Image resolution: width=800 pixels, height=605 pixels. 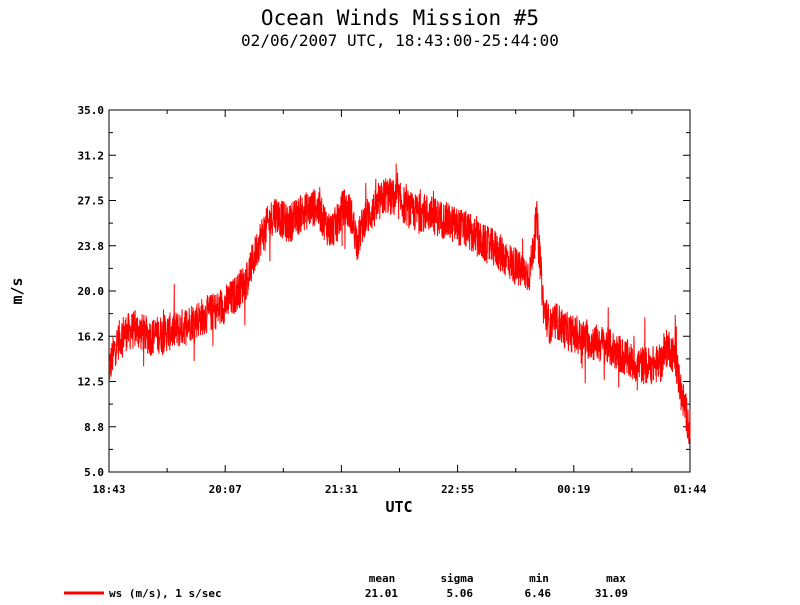 What do you see at coordinates (573, 489) in the screenshot?
I see `x-tick-label: 00:19` at bounding box center [573, 489].